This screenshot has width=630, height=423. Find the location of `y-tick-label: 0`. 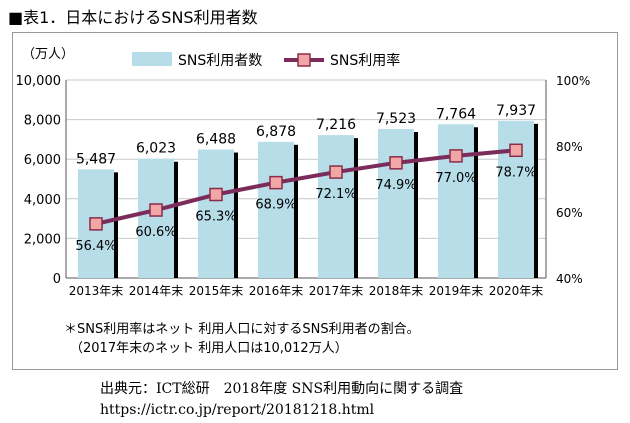

y-tick-label: 0 is located at coordinates (57, 279).